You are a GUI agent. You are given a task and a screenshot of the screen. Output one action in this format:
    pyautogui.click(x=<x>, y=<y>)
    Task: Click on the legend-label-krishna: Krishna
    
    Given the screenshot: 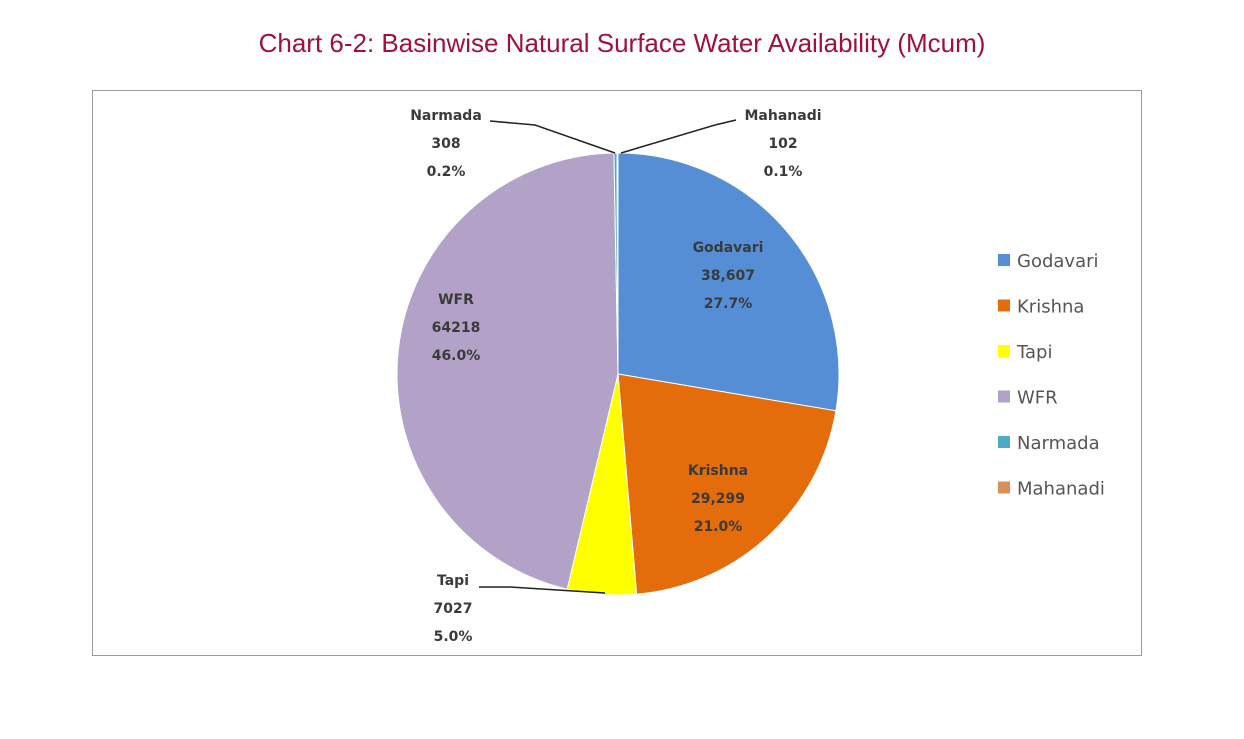 What is the action you would take?
    pyautogui.click(x=1050, y=307)
    